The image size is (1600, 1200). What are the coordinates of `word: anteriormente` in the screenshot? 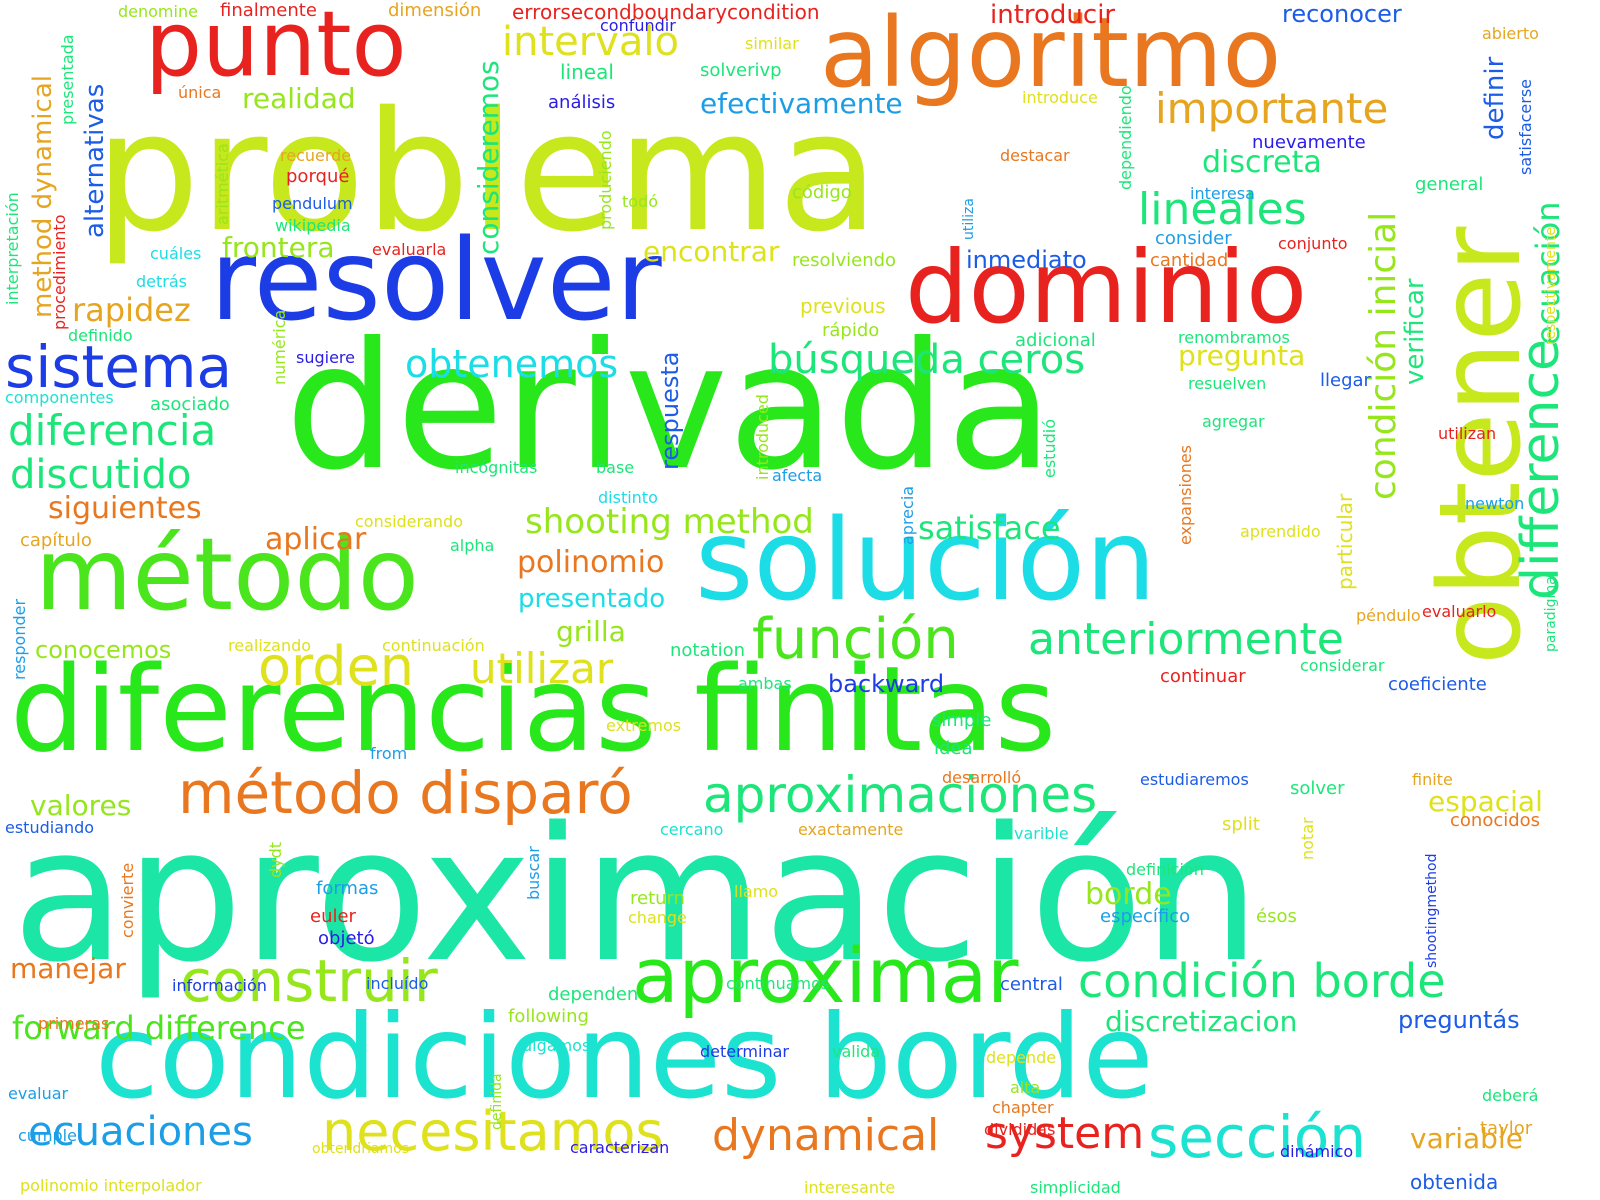 It's located at (1186, 639).